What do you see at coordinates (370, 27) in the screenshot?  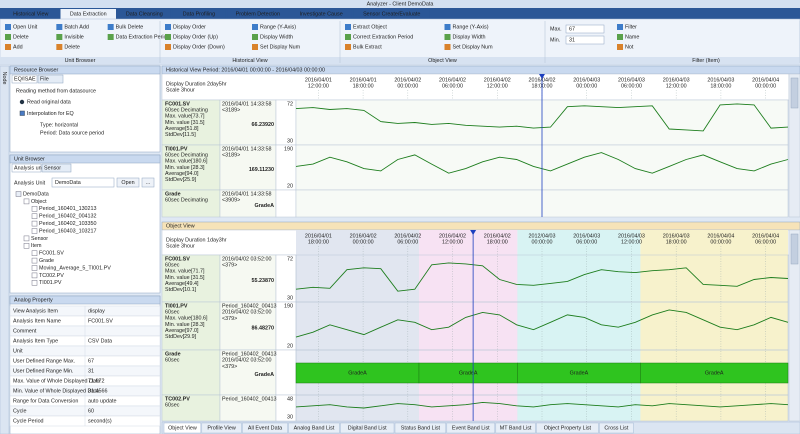 I see `ribbon-button: Extract Object` at bounding box center [370, 27].